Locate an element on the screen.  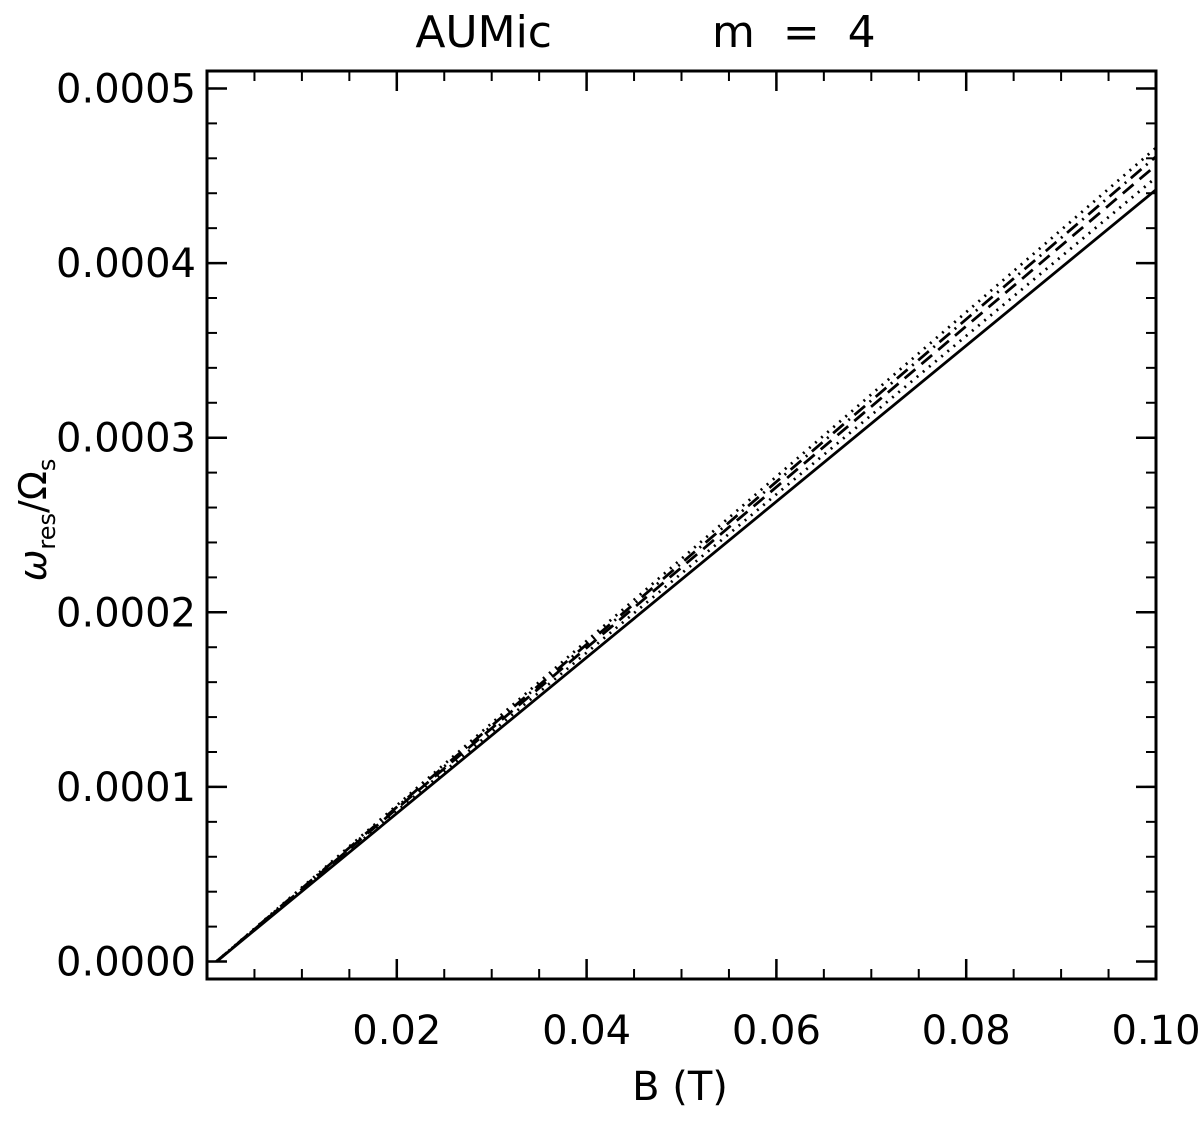
y-tick-label: 0.0003 is located at coordinates (126, 439).